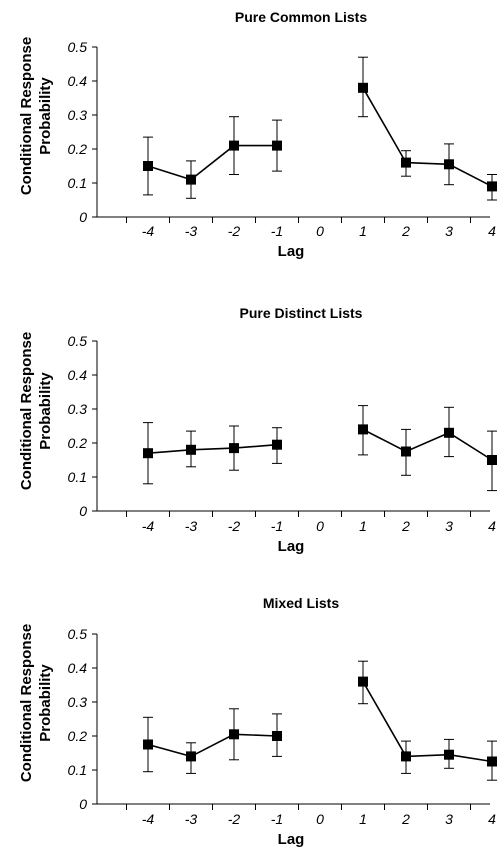  Describe the element at coordinates (301, 603) in the screenshot. I see `chart-title: Mixed Lists` at that location.